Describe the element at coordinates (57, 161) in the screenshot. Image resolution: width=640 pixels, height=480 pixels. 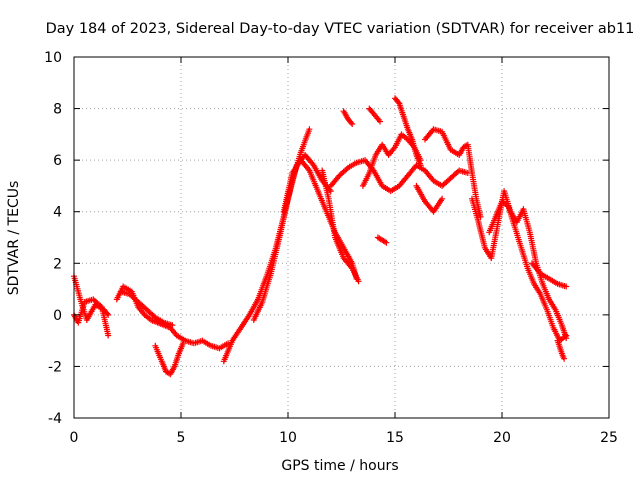
I see `y-tick-label: 6` at that location.